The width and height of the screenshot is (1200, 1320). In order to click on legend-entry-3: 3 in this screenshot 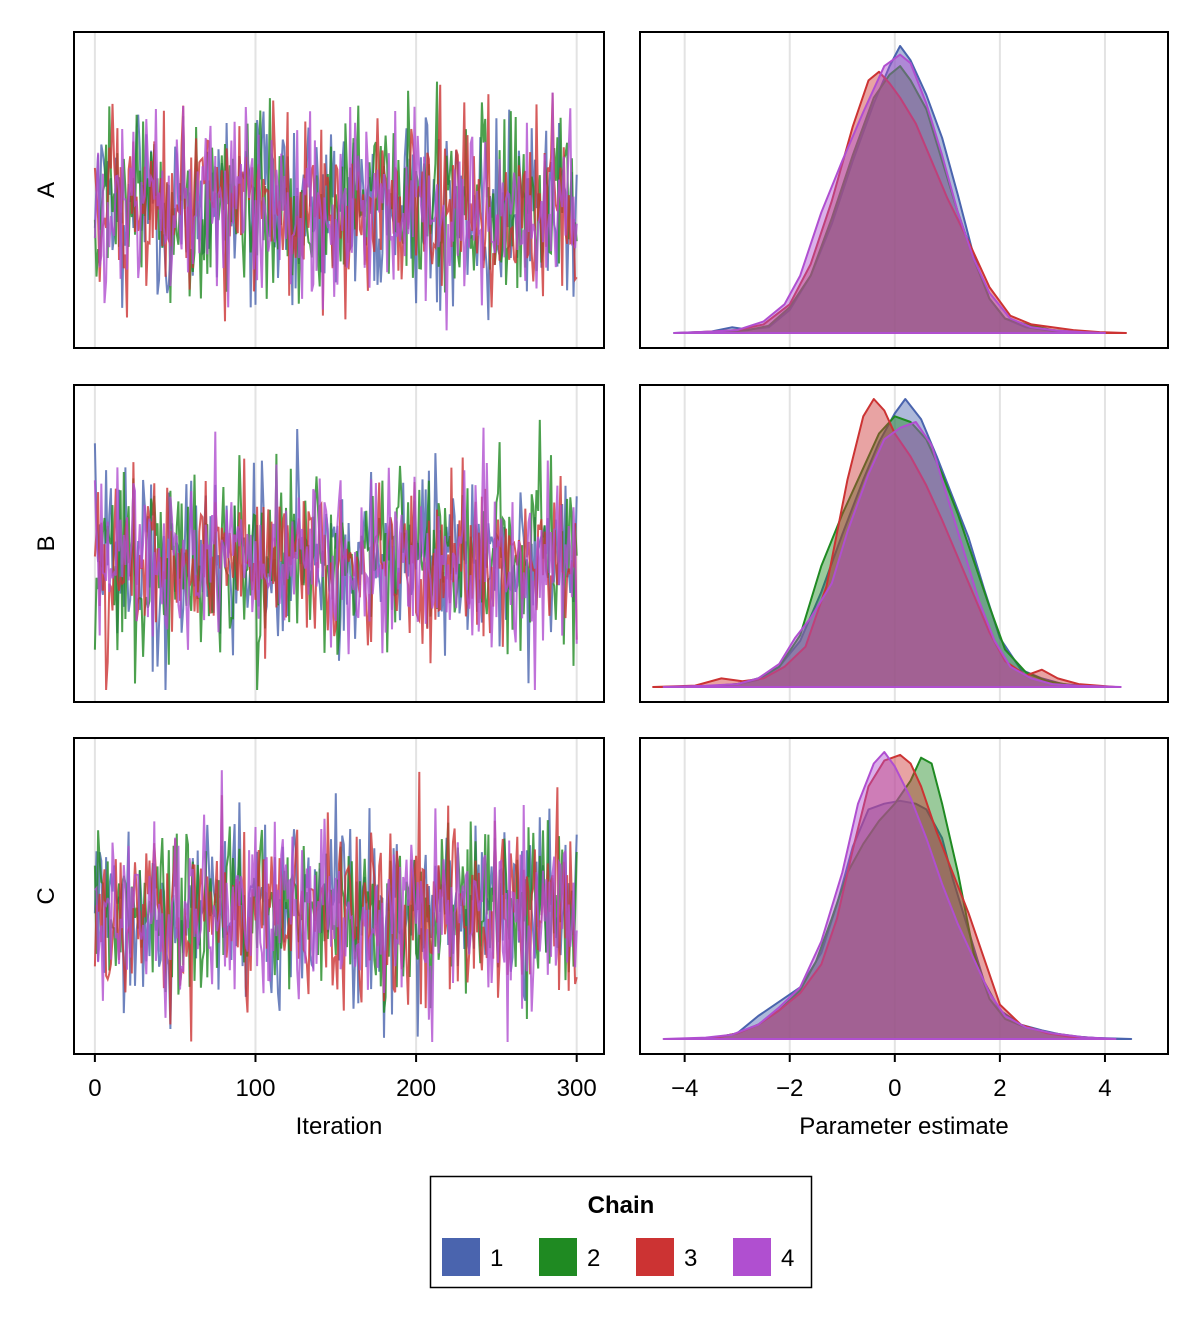, I will do `click(666, 1257)`.